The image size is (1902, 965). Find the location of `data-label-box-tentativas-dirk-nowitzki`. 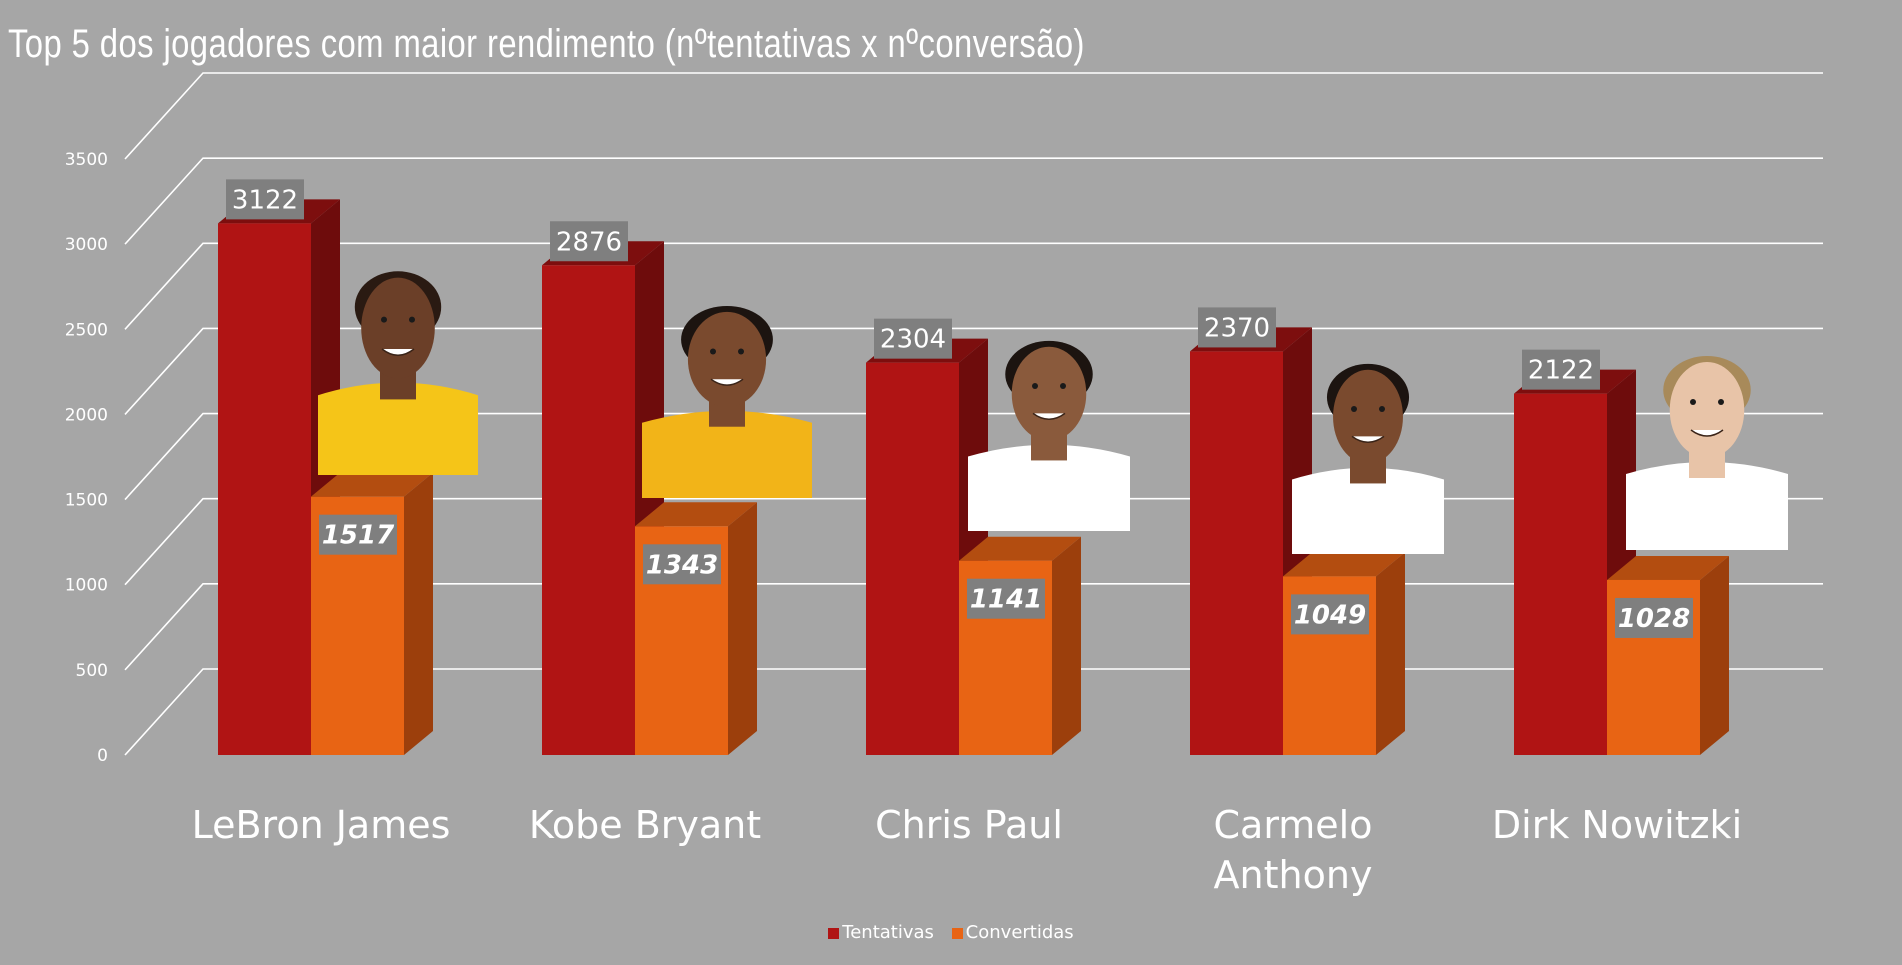

data-label-box-tentativas-dirk-nowitzki is located at coordinates (1561, 369).